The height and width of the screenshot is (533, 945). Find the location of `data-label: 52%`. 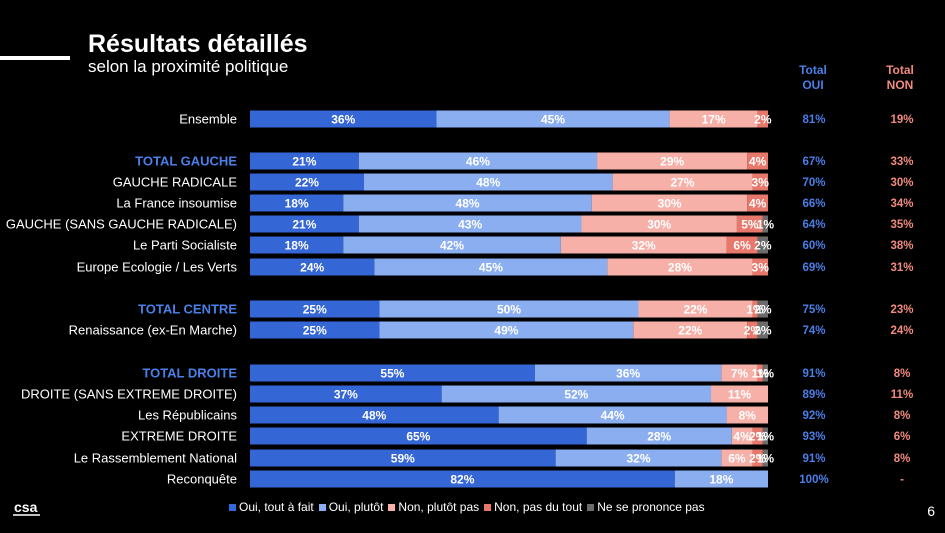

data-label: 52% is located at coordinates (576, 395).